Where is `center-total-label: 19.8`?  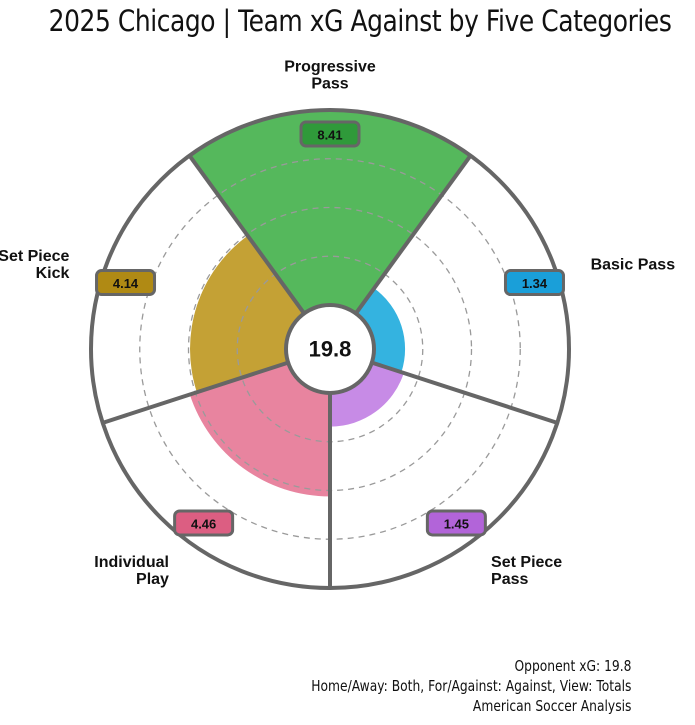 center-total-label: 19.8 is located at coordinates (330, 349).